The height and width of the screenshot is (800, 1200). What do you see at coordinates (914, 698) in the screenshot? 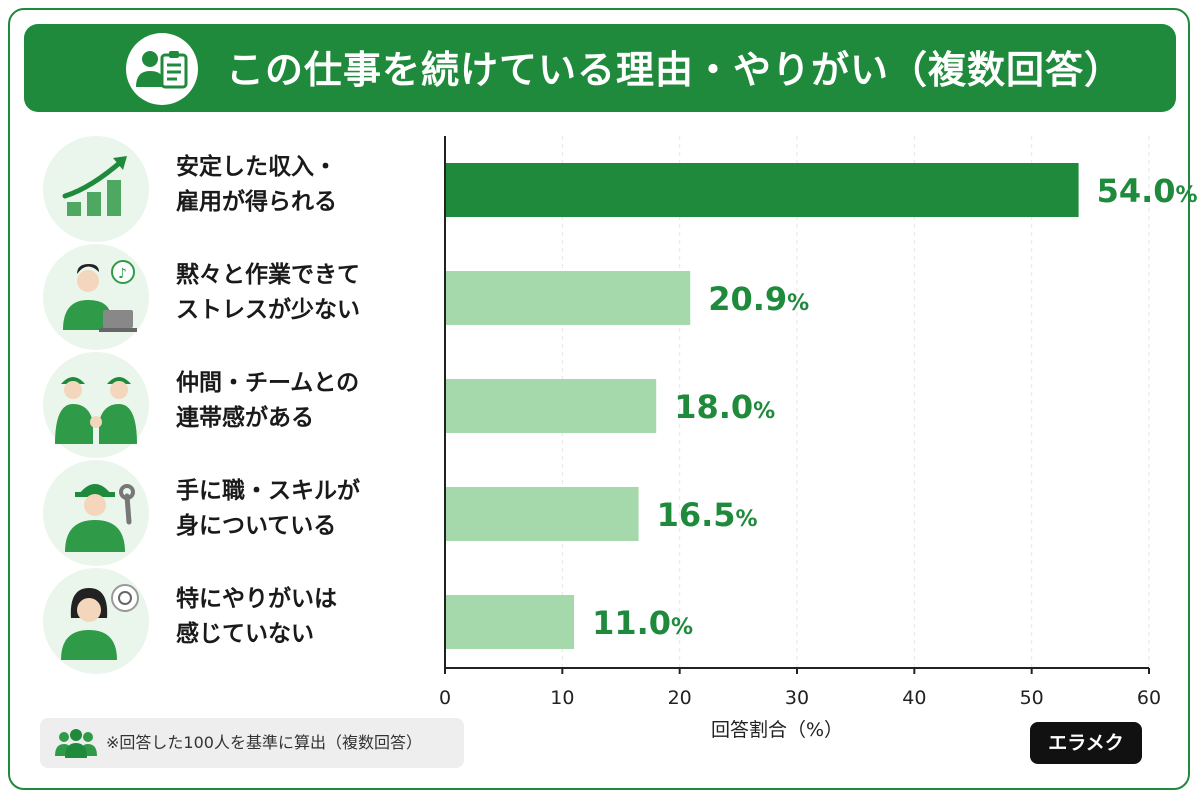
I see `x-tick-label-4: 40` at bounding box center [914, 698].